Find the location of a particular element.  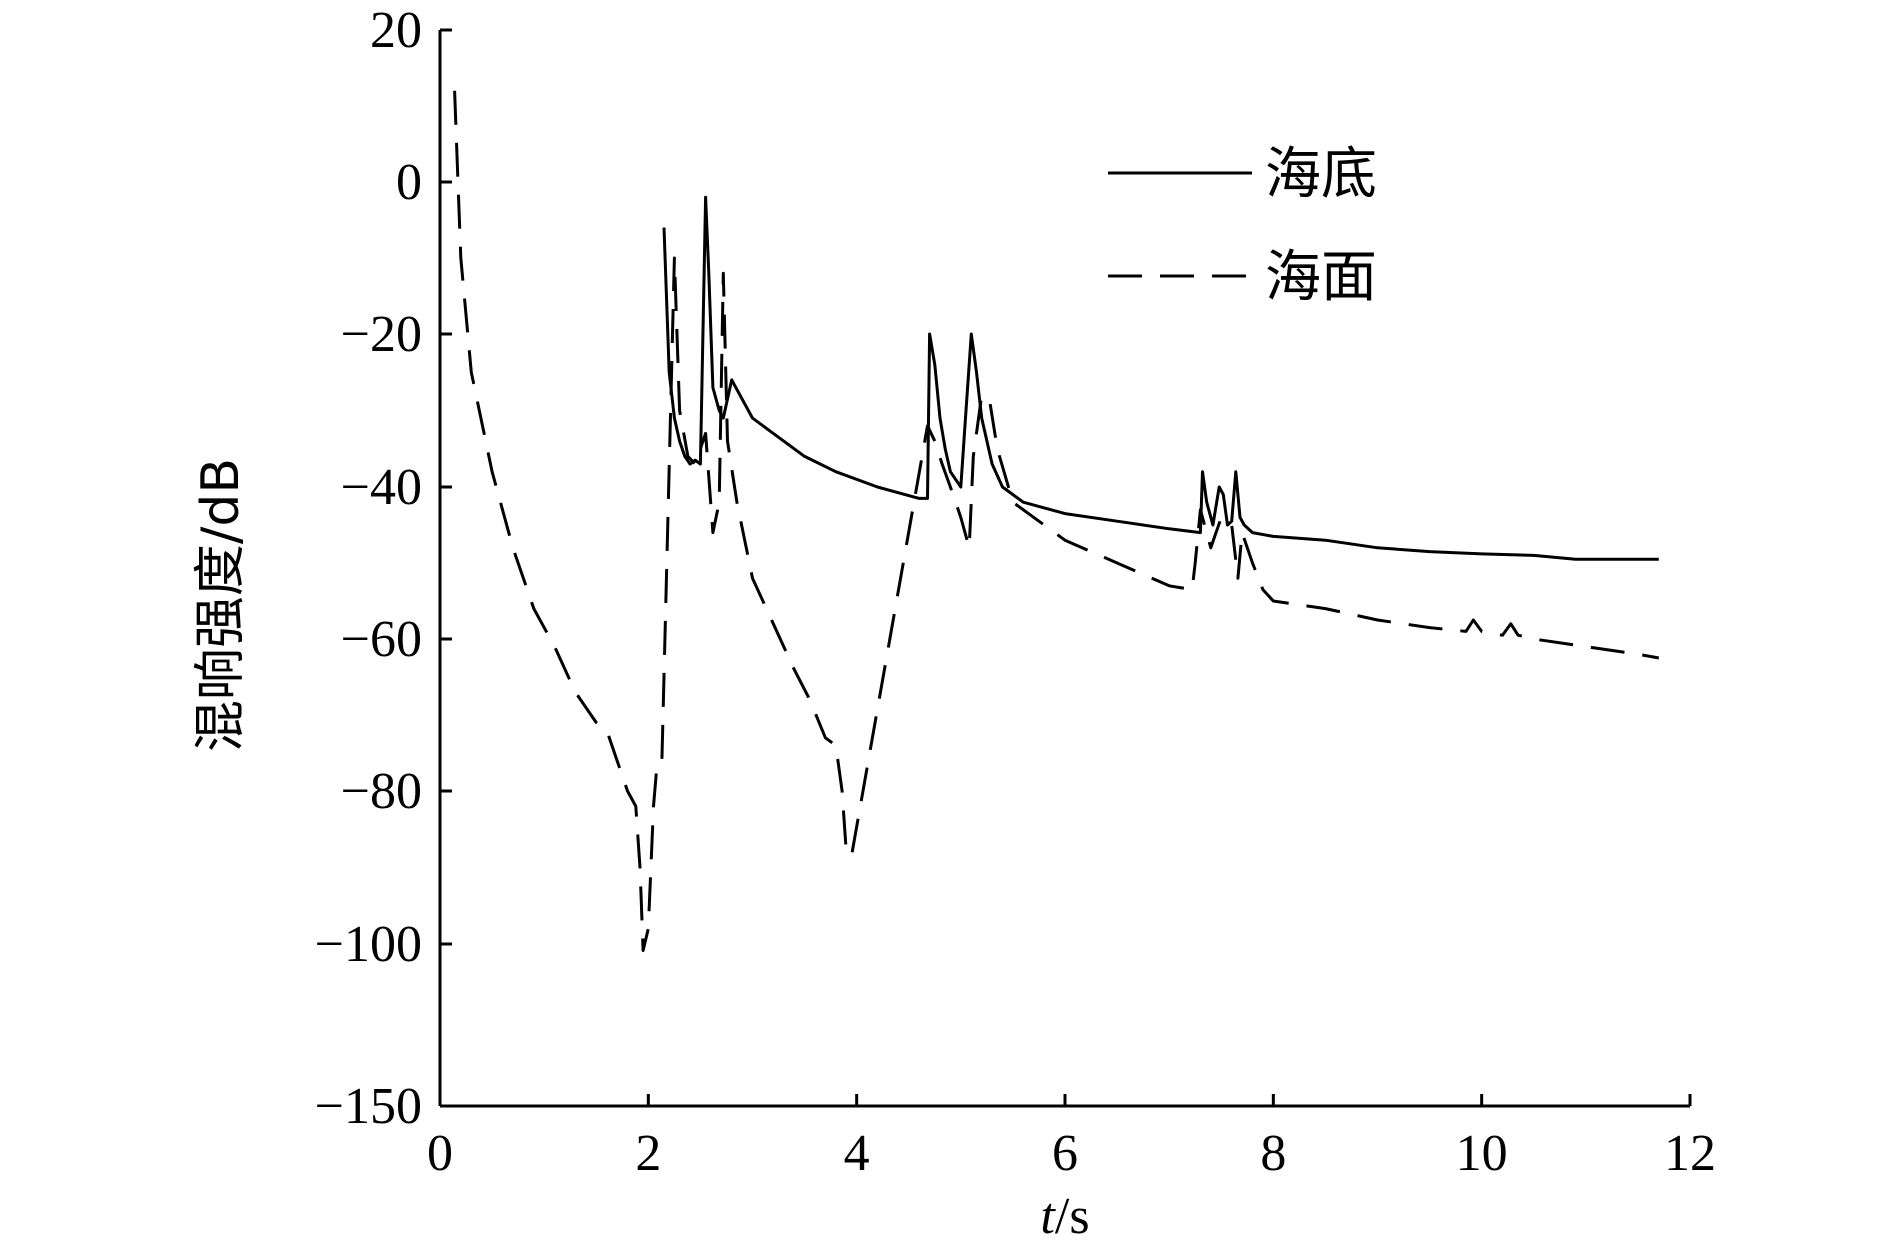

legend-label-seabed: 海底 is located at coordinates (1321, 174).